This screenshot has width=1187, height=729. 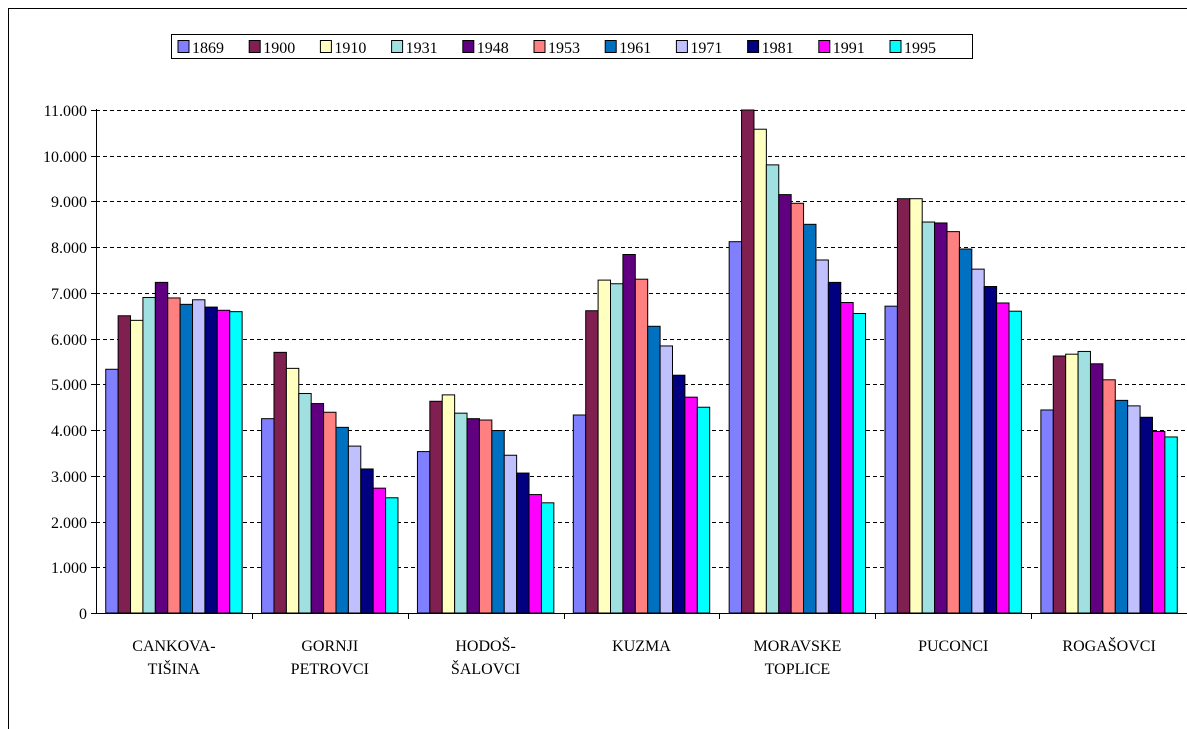 I want to click on x-tick-label: PETROVCI, so click(x=330, y=669).